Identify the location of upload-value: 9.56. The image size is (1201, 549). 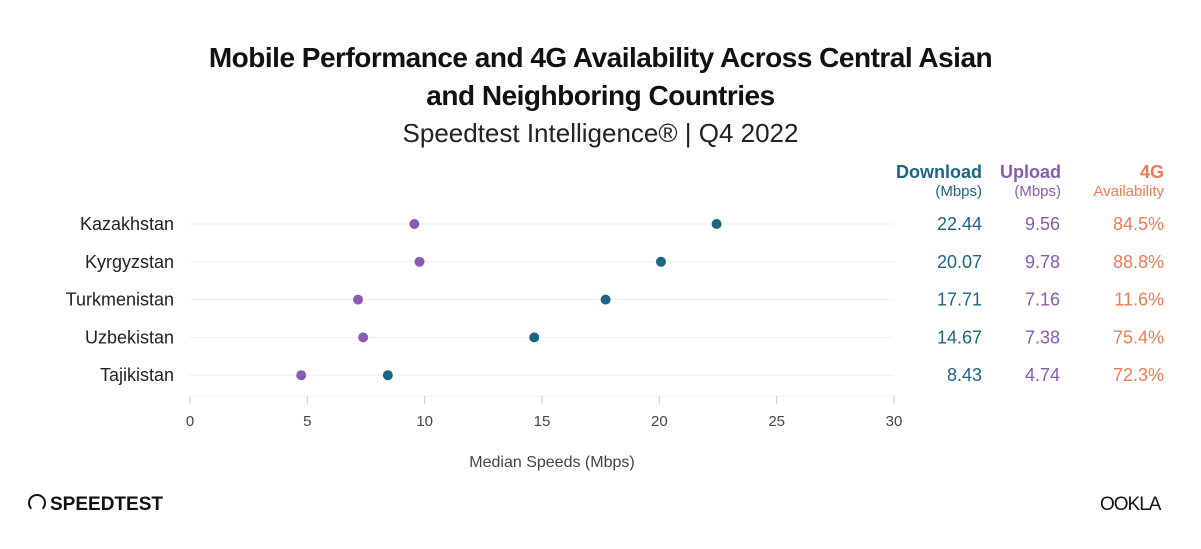
(1042, 224).